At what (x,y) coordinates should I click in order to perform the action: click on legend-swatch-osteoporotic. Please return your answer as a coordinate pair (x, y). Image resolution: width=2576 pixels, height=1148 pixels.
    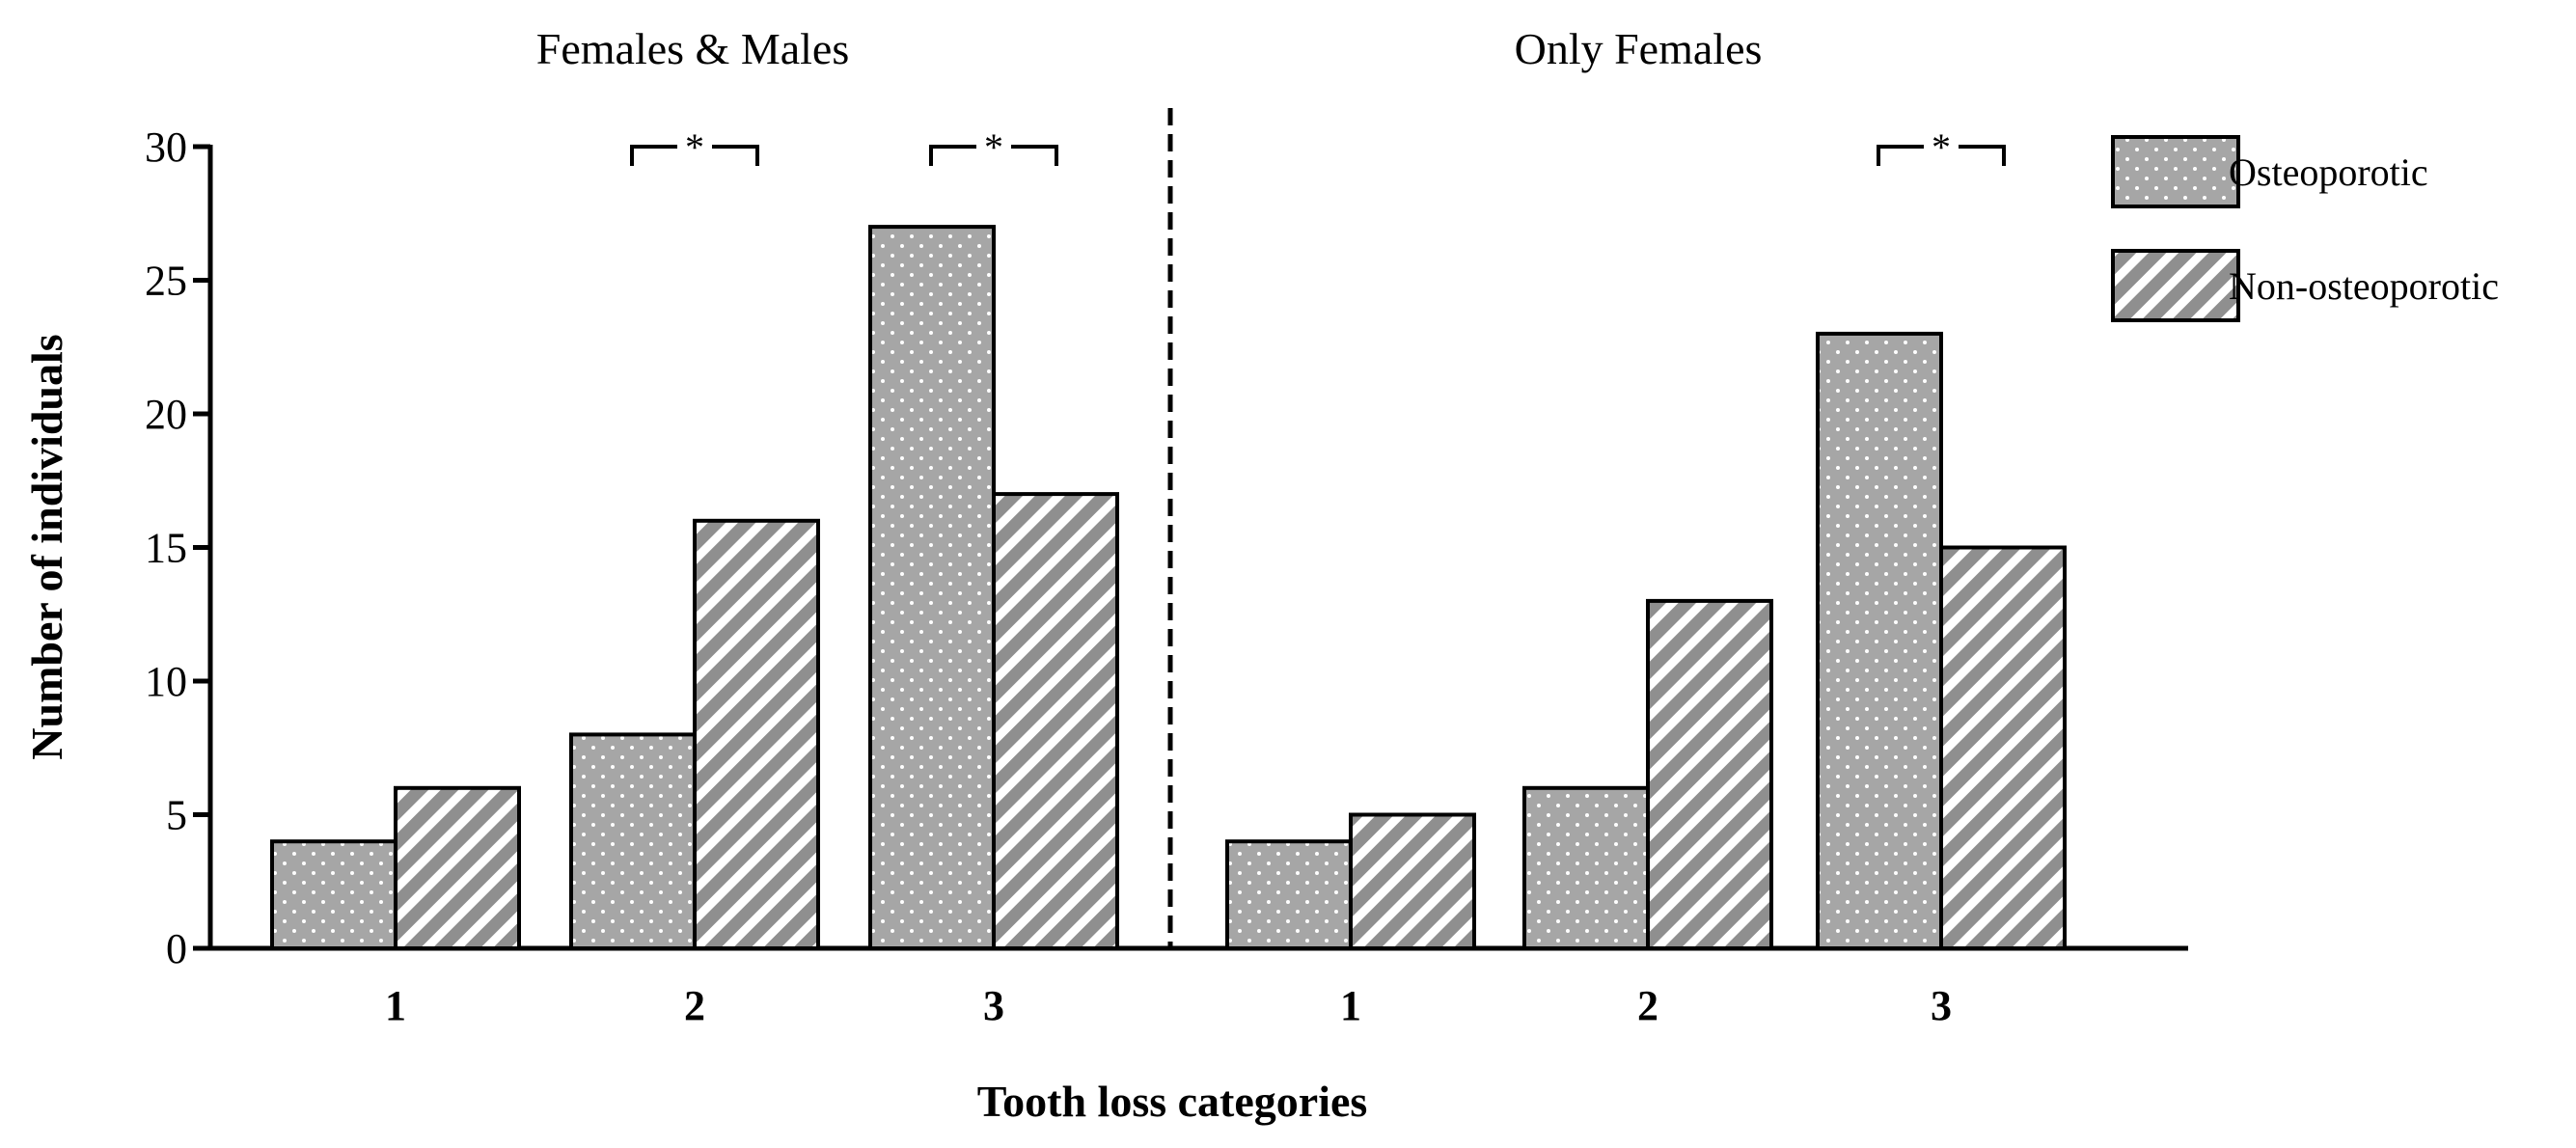
    Looking at the image, I should click on (2175, 171).